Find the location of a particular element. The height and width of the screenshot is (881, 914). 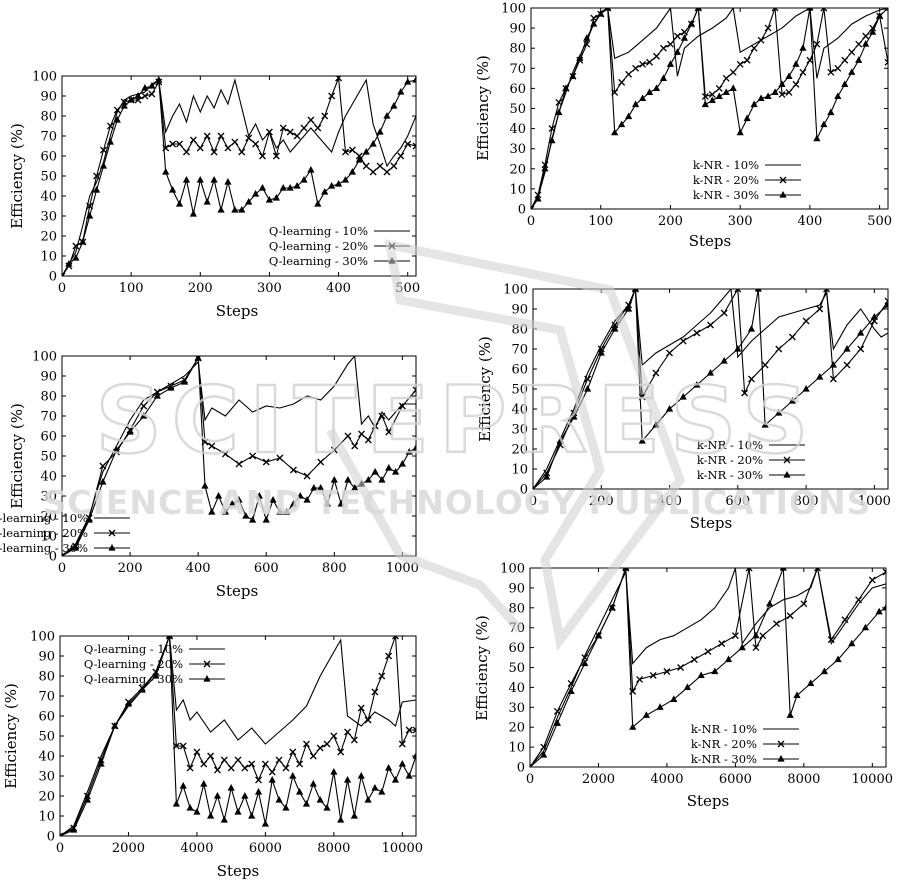

y-tick-label: 30 is located at coordinates (48, 497).